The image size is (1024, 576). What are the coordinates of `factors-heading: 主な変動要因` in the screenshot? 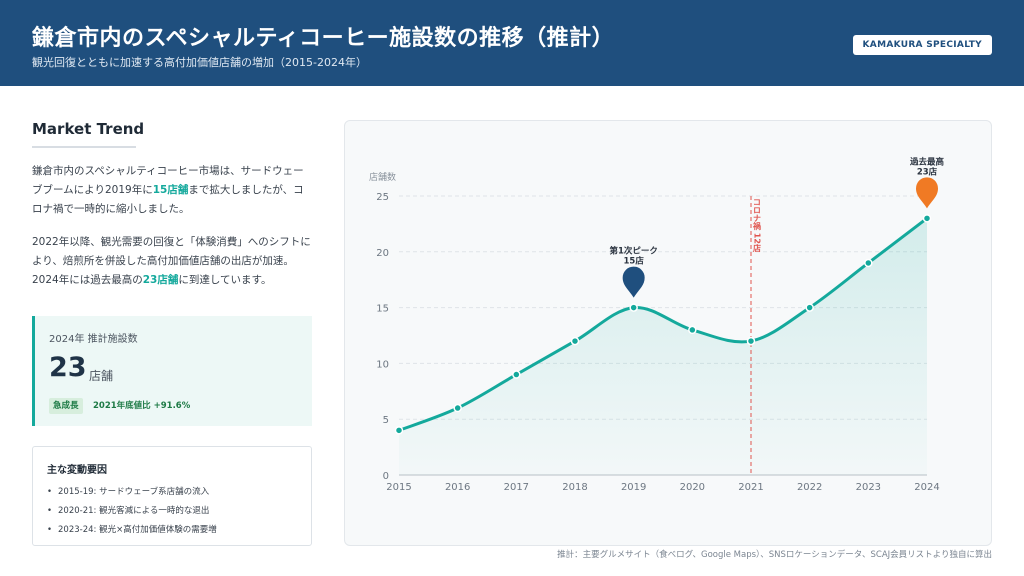 It's located at (77, 470).